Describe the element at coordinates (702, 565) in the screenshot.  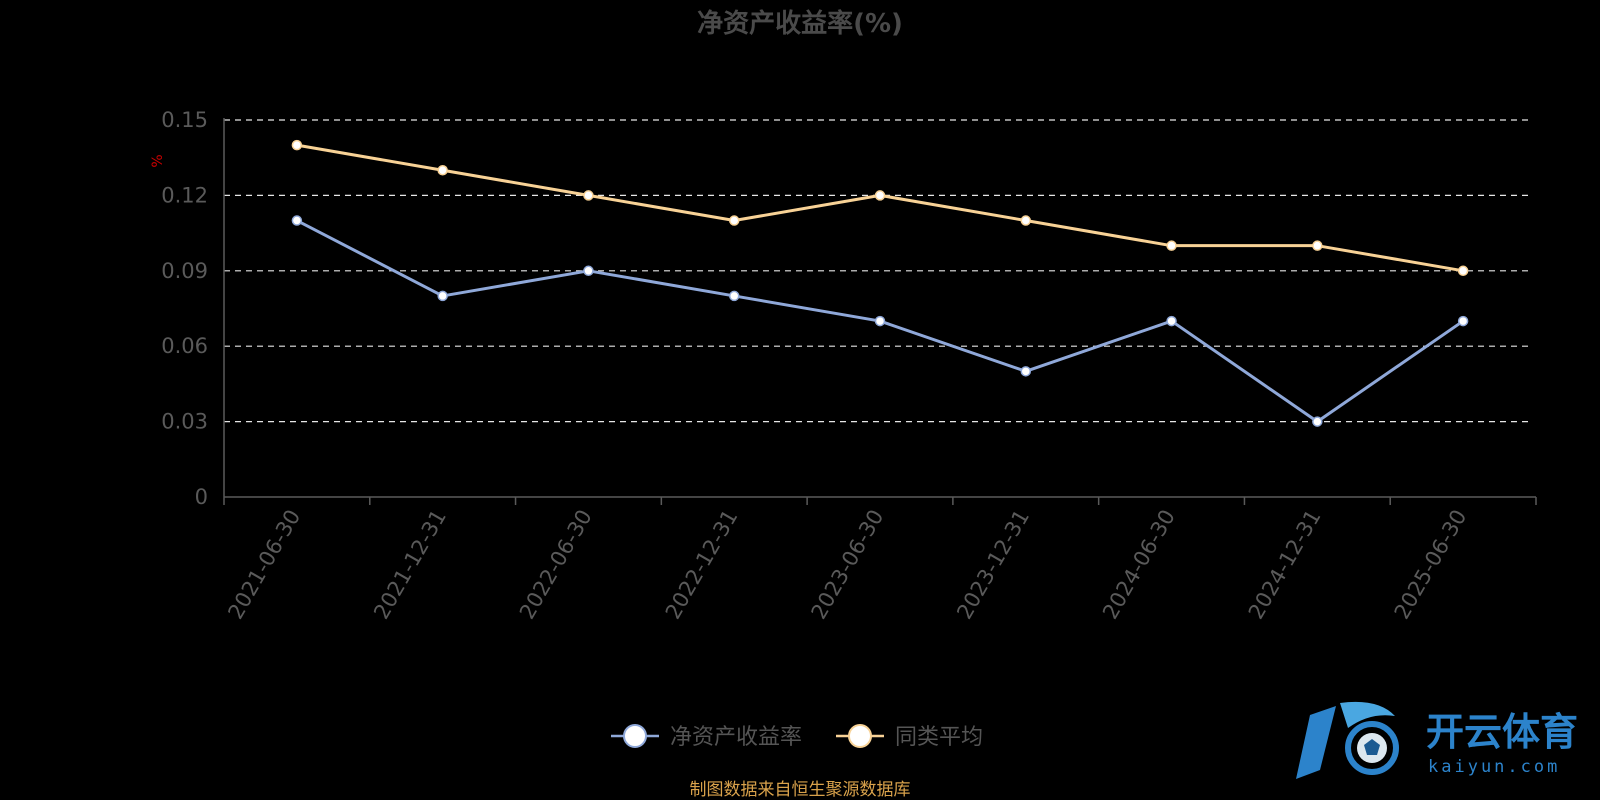
I see `x-tick-label-3: 2022-12-31` at that location.